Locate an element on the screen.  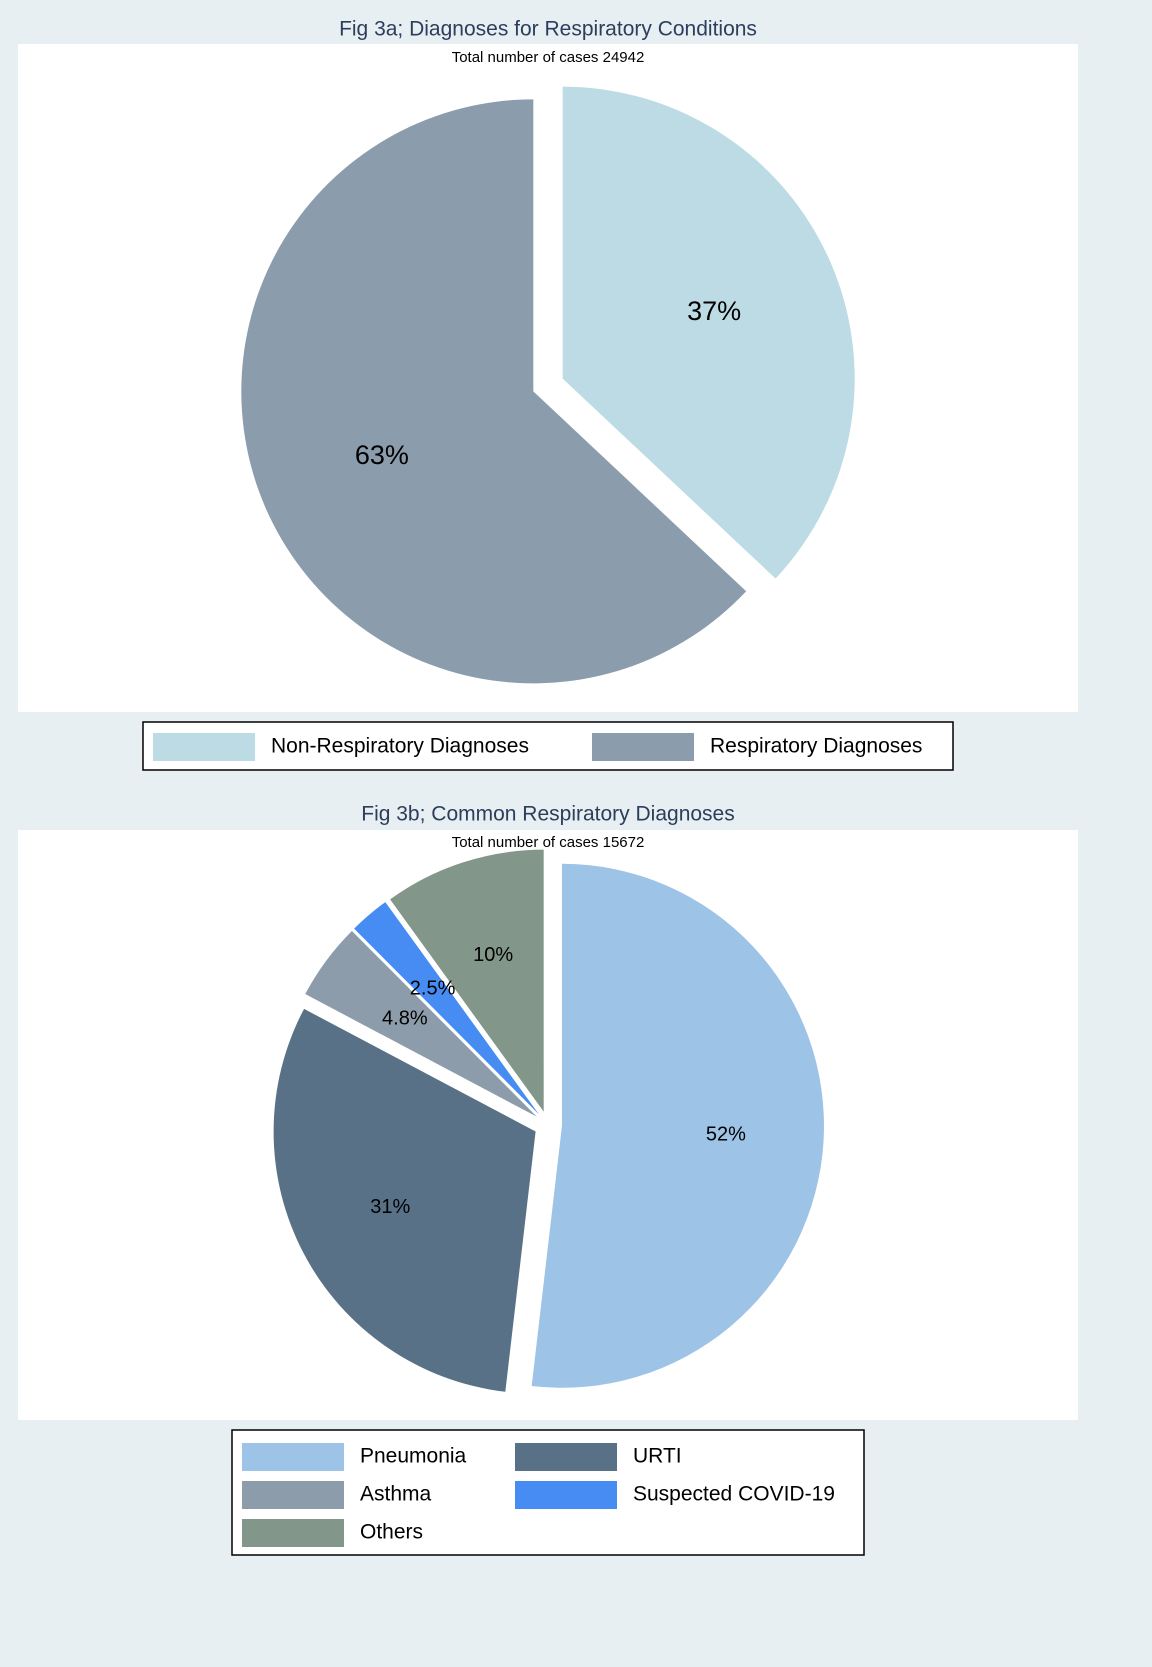
legend-label: Suspected COVID-19 is located at coordinates (734, 1494).